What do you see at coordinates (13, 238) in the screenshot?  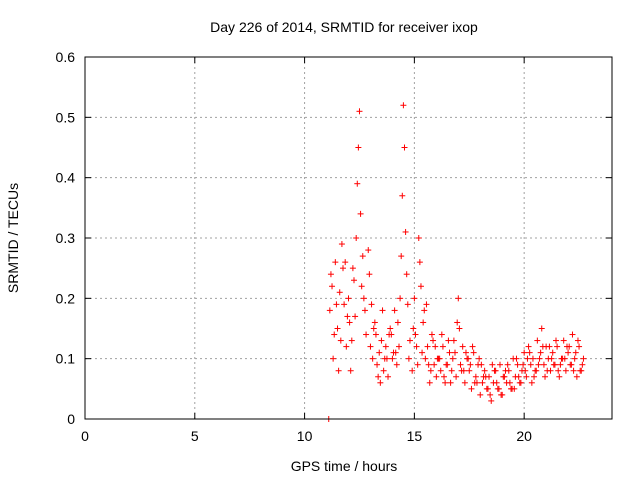 I see `y-axis-label: SRMTID / TECUs` at bounding box center [13, 238].